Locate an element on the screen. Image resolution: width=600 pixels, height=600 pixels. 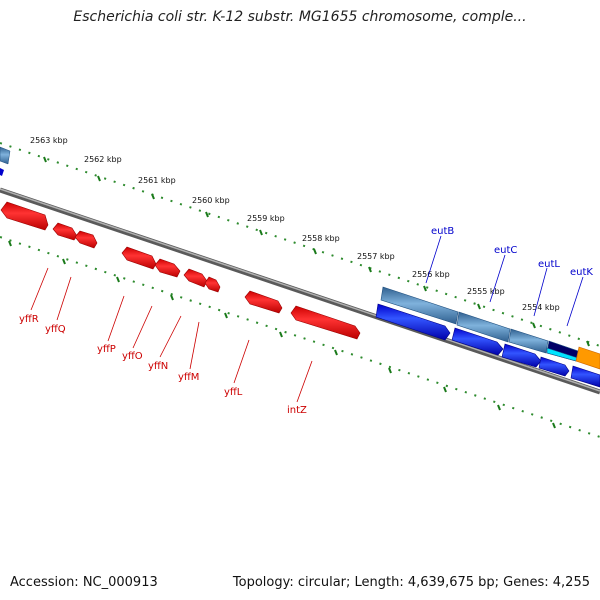
kbp-label: 2562 kbp is located at coordinates (103, 159).